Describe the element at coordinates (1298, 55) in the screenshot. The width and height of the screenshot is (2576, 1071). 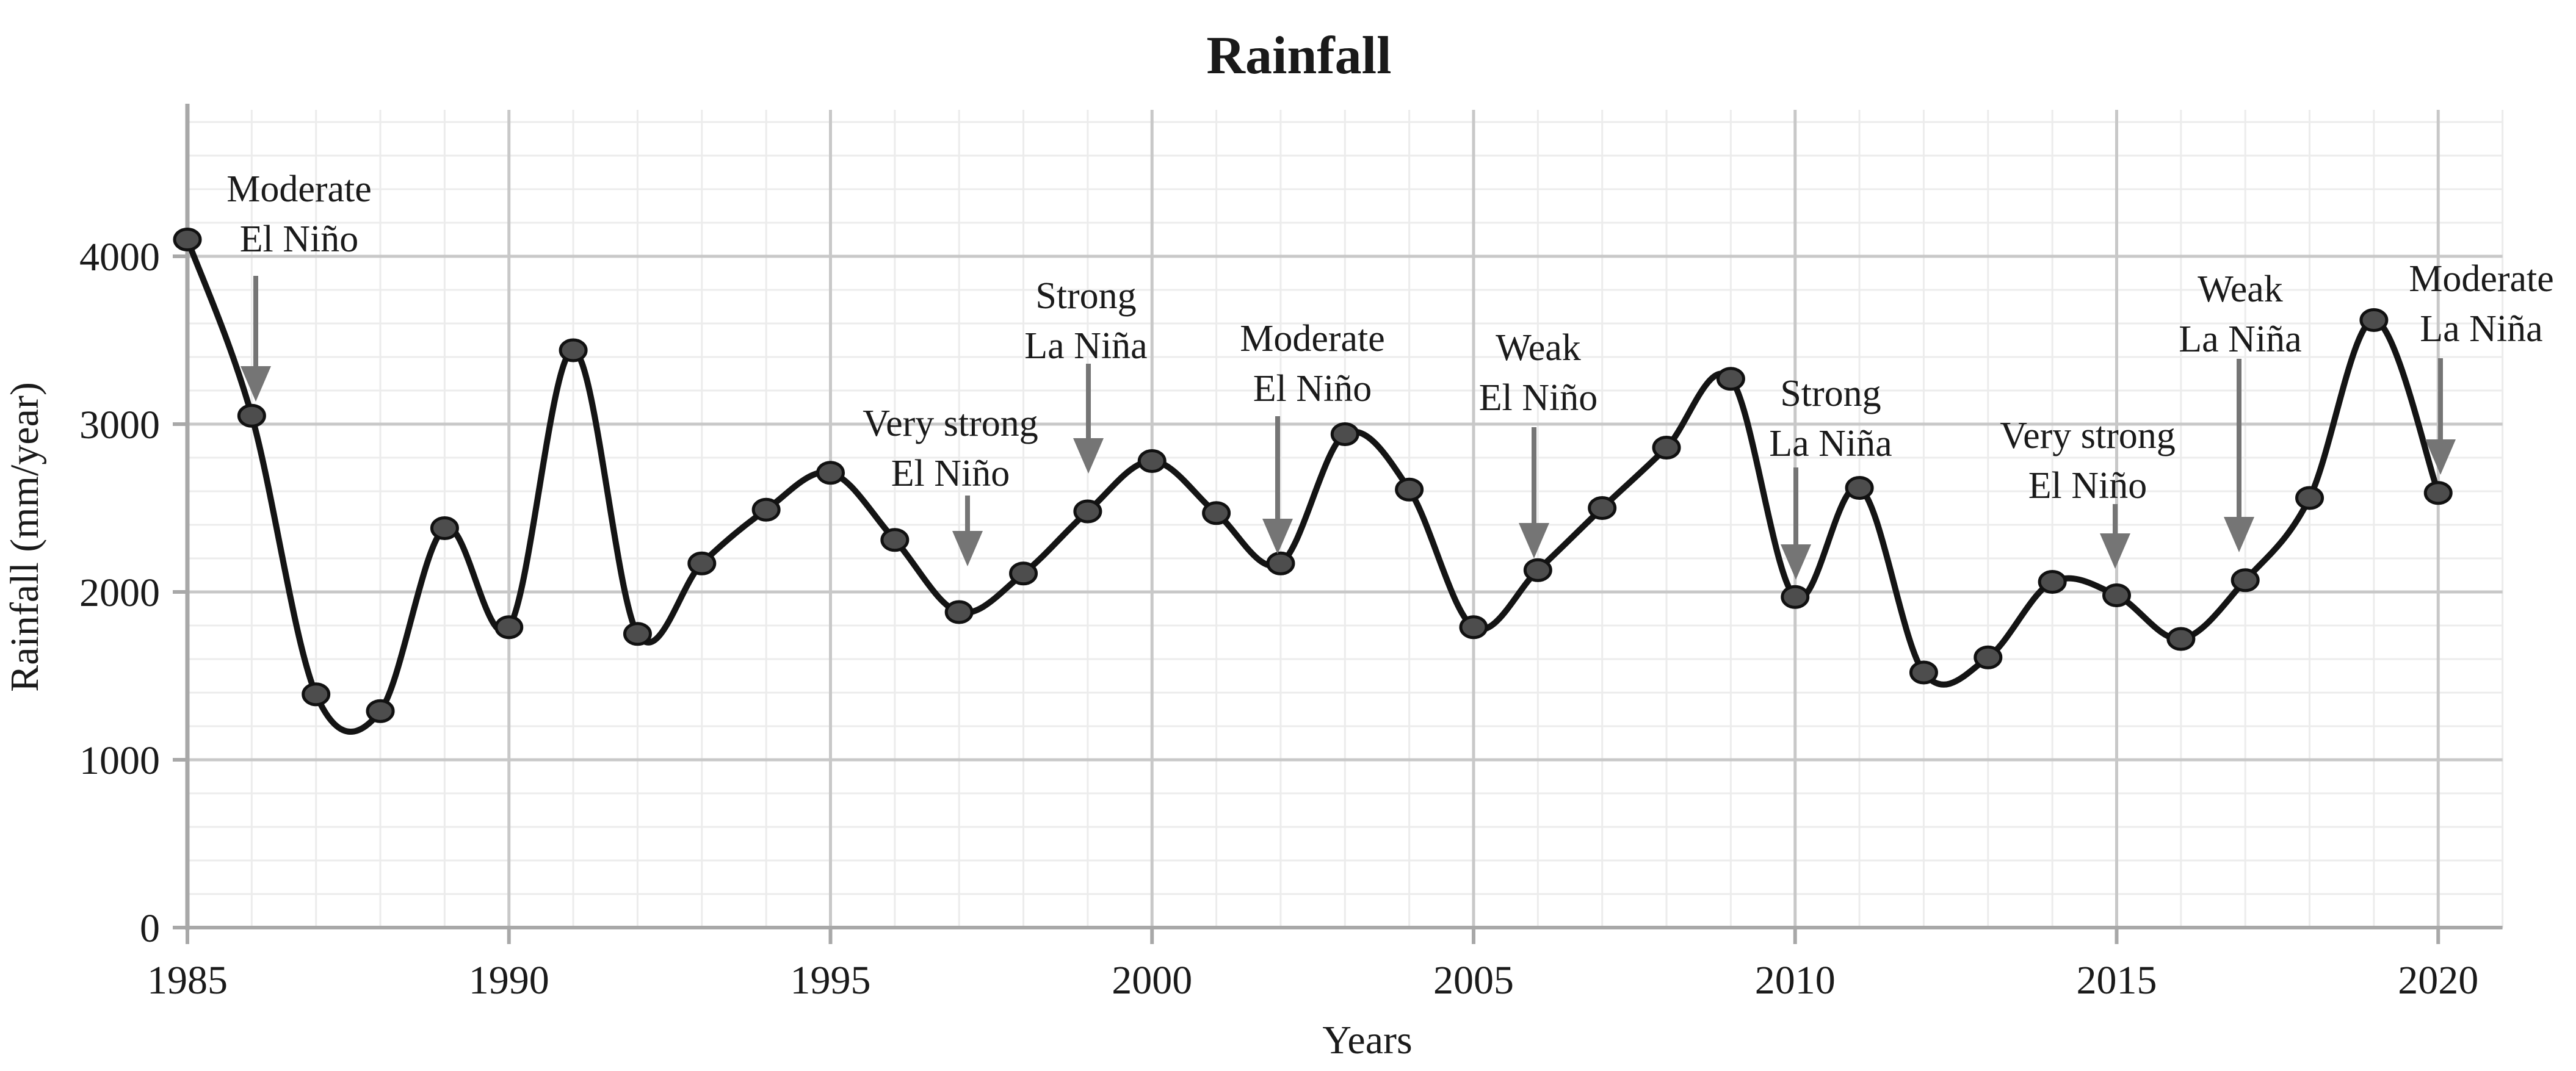
I see `chart-title: Rainfall` at that location.